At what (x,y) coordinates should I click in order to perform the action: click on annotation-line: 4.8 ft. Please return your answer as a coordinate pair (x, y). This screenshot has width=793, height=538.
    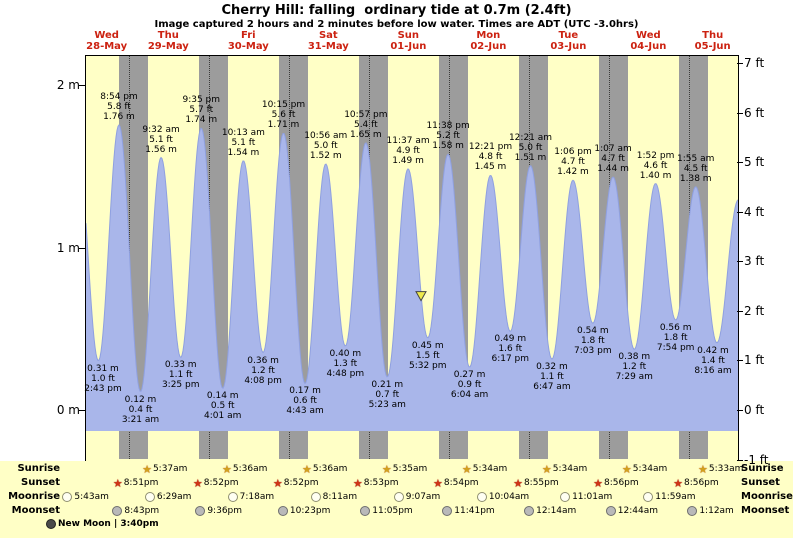
    Looking at the image, I should click on (490, 157).